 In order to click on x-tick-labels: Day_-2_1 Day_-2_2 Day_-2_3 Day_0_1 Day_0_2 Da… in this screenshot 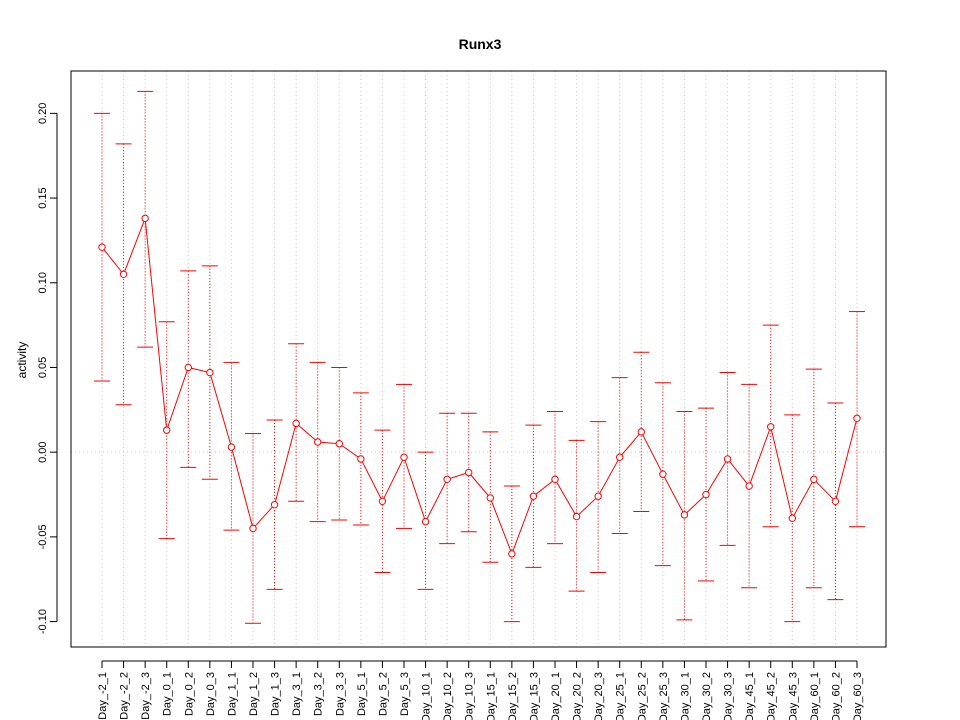, I will do `click(480, 696)`.